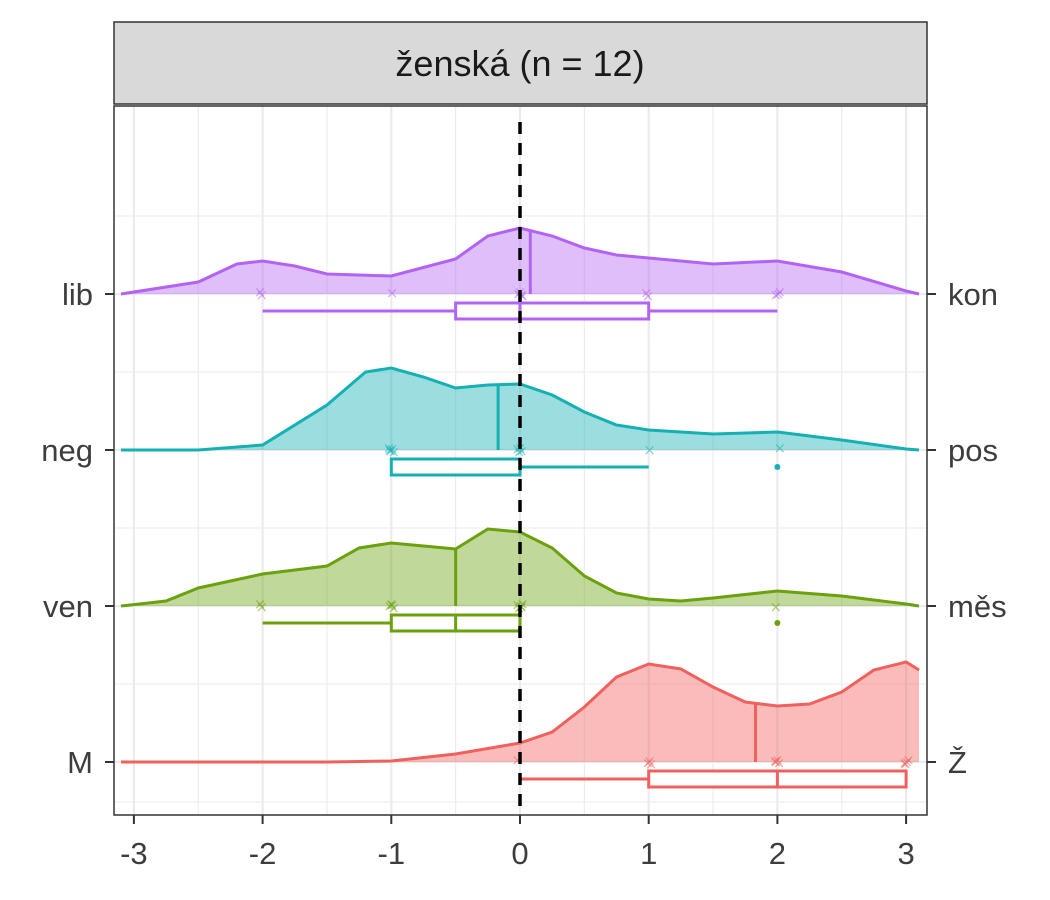 The image size is (1050, 900). Describe the element at coordinates (777, 853) in the screenshot. I see `x-tick-label: 2` at that location.